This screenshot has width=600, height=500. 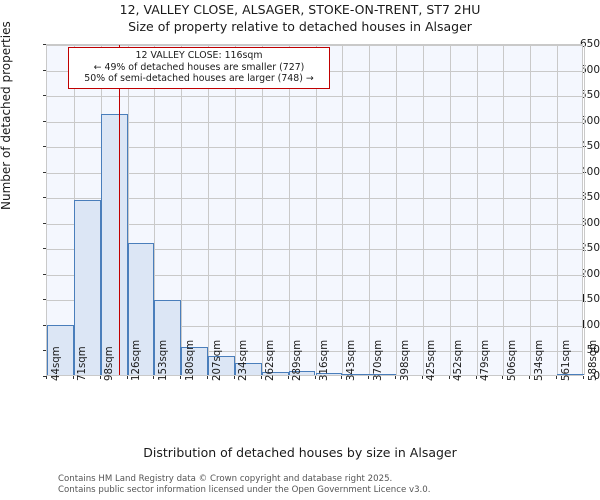 What do you see at coordinates (432, 360) in the screenshot?
I see `x-tick-label: 425sqm` at bounding box center [432, 360].